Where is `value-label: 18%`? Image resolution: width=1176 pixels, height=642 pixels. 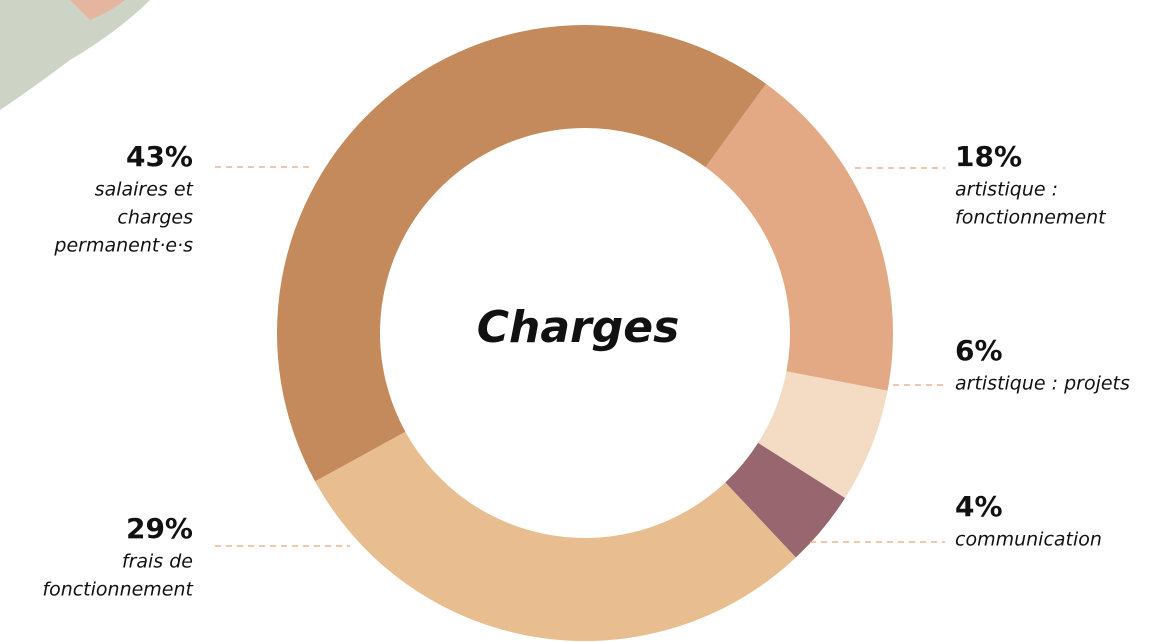
value-label: 18% is located at coordinates (988, 156).